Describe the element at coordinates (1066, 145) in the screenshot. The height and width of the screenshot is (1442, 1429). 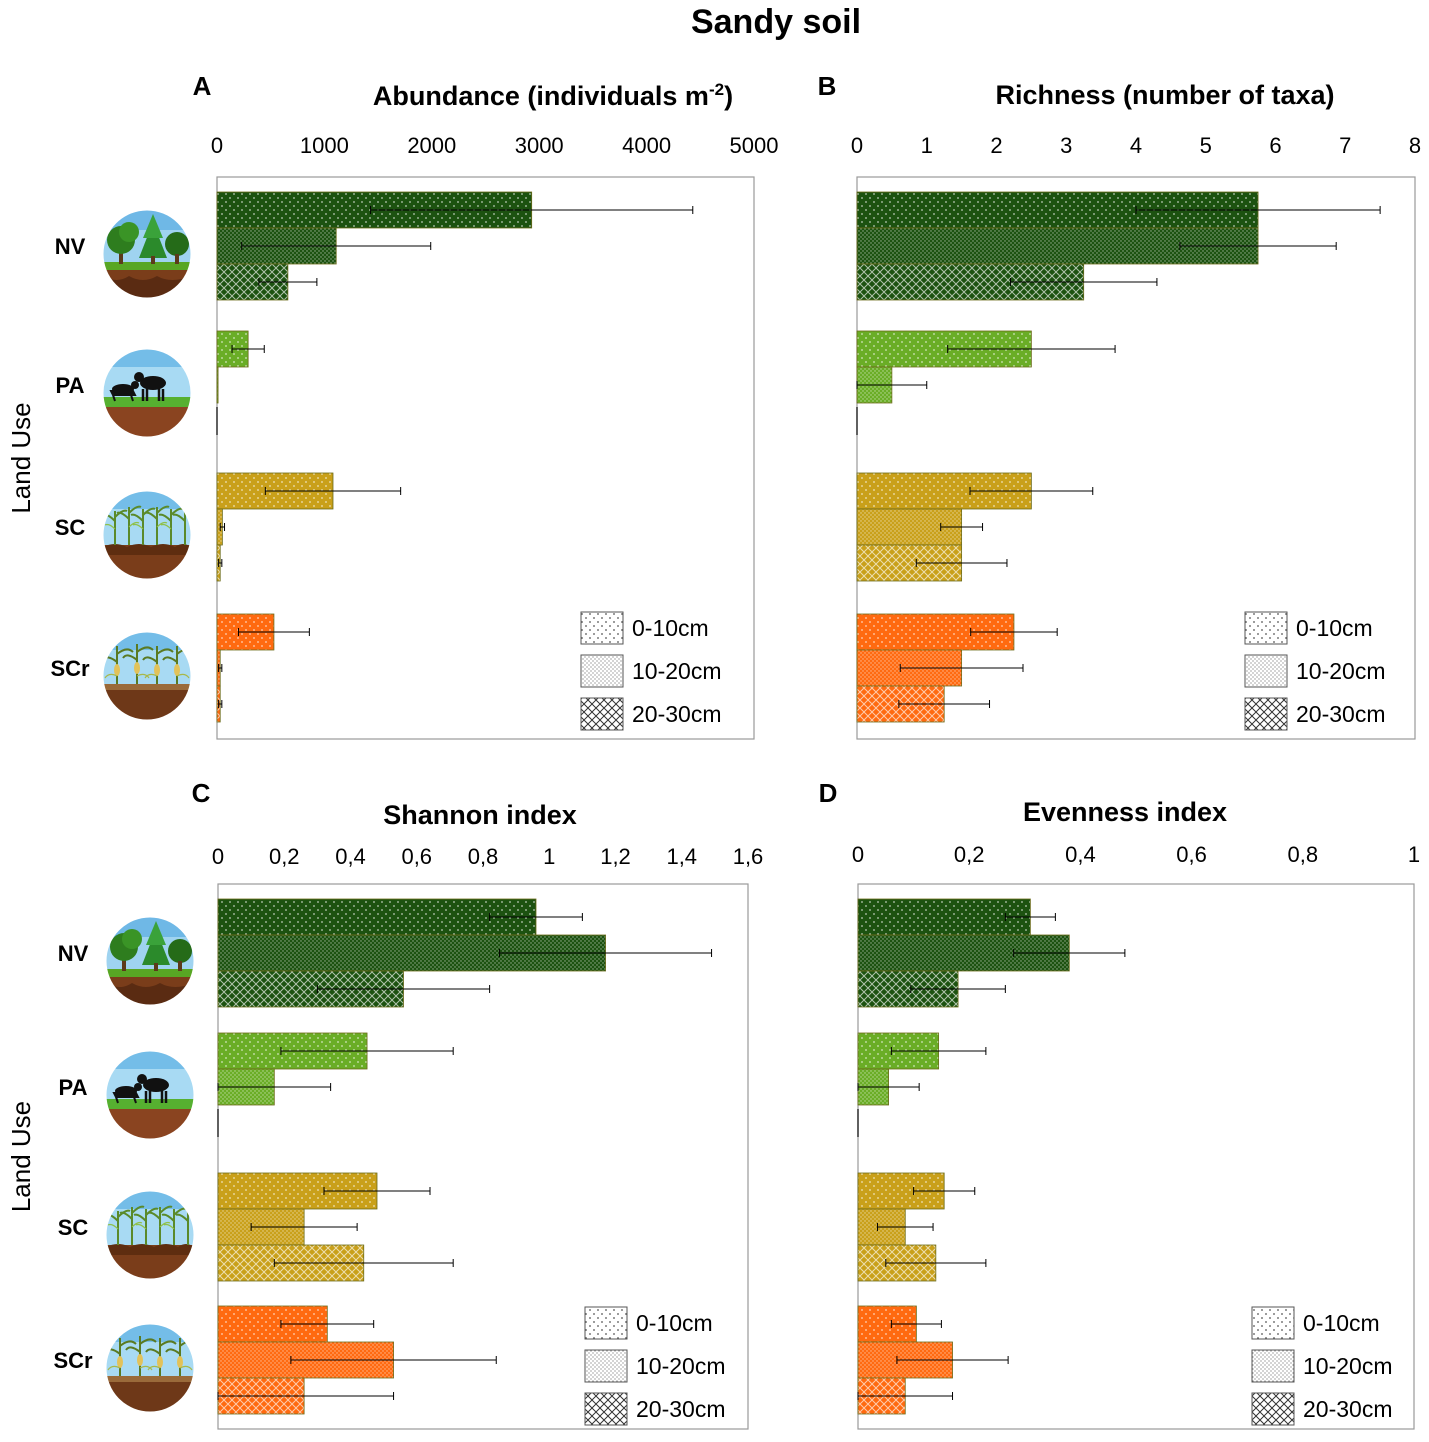
I see `tick-label: 3` at that location.